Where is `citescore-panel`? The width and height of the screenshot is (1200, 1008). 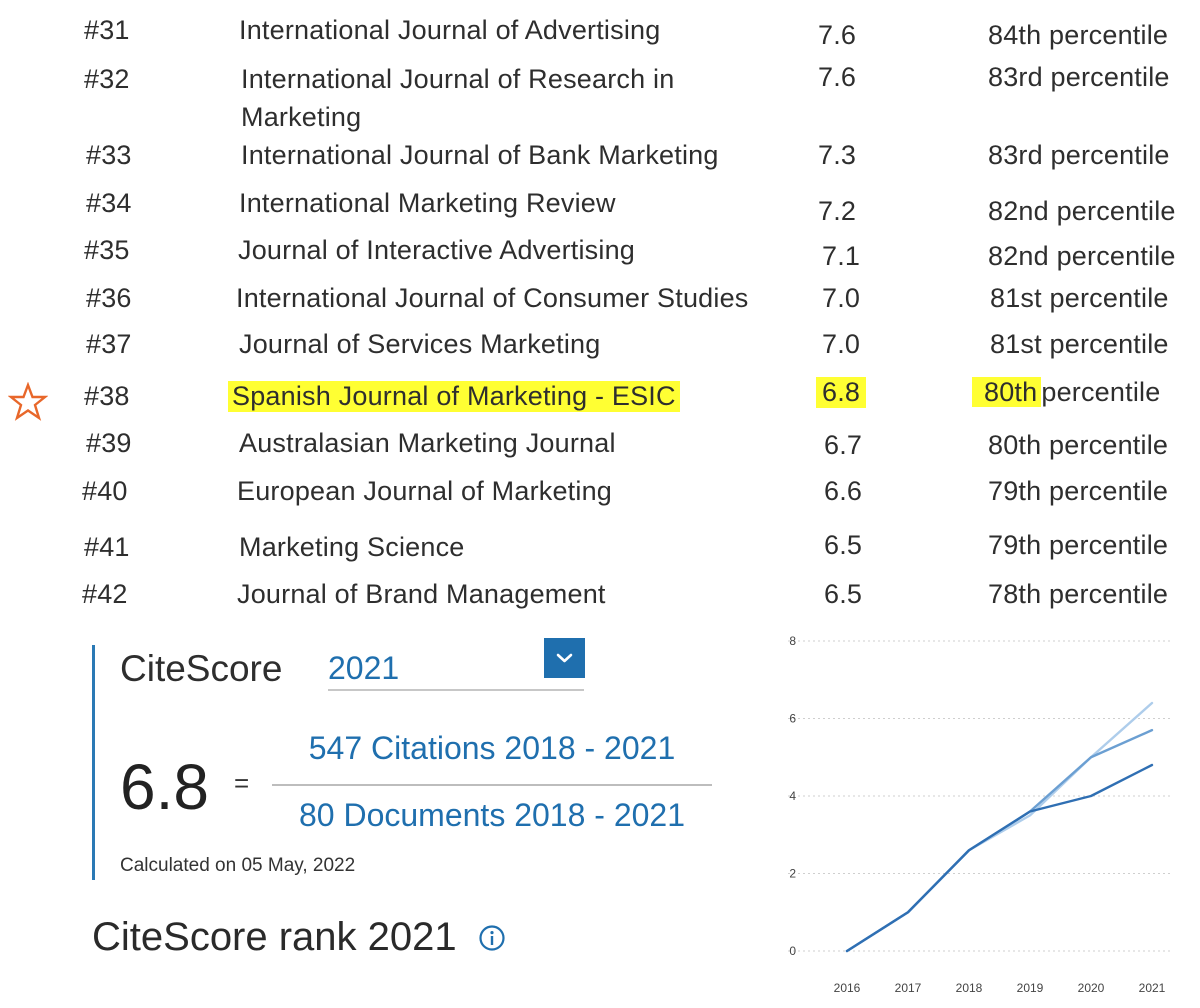 citescore-panel is located at coordinates (413, 762).